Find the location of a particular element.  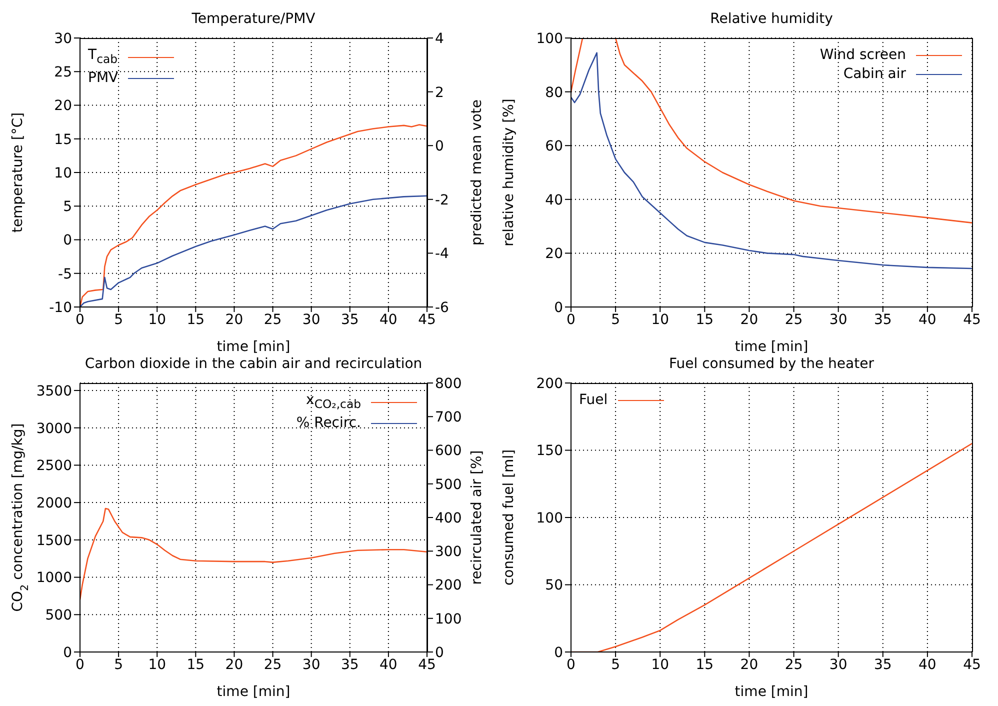

chart-title: Temperature/PMV is located at coordinates (253, 19).